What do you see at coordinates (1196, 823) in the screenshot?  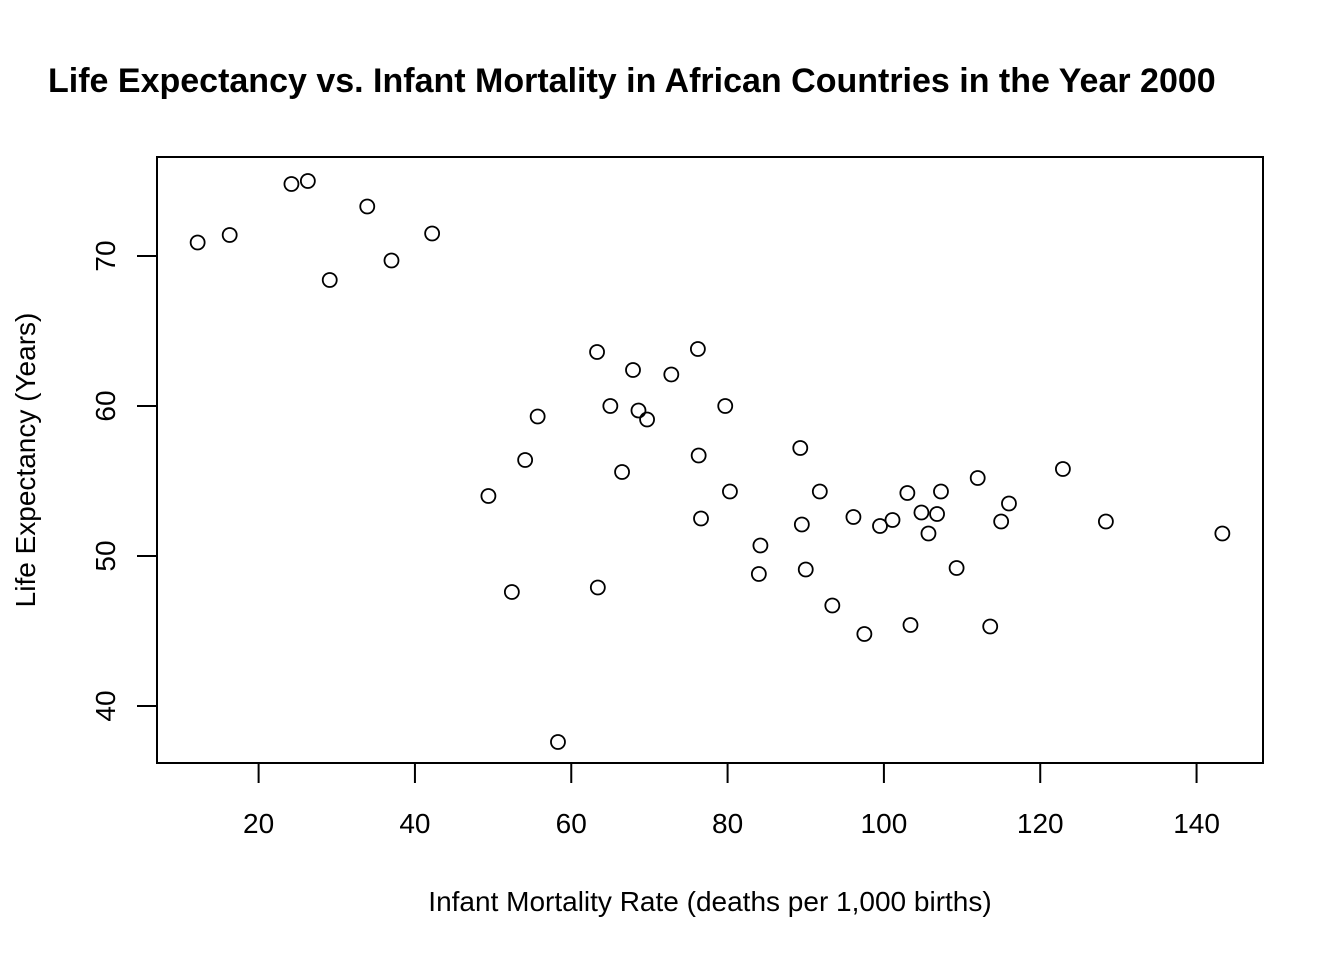 I see `x-tick-label: 140` at bounding box center [1196, 823].